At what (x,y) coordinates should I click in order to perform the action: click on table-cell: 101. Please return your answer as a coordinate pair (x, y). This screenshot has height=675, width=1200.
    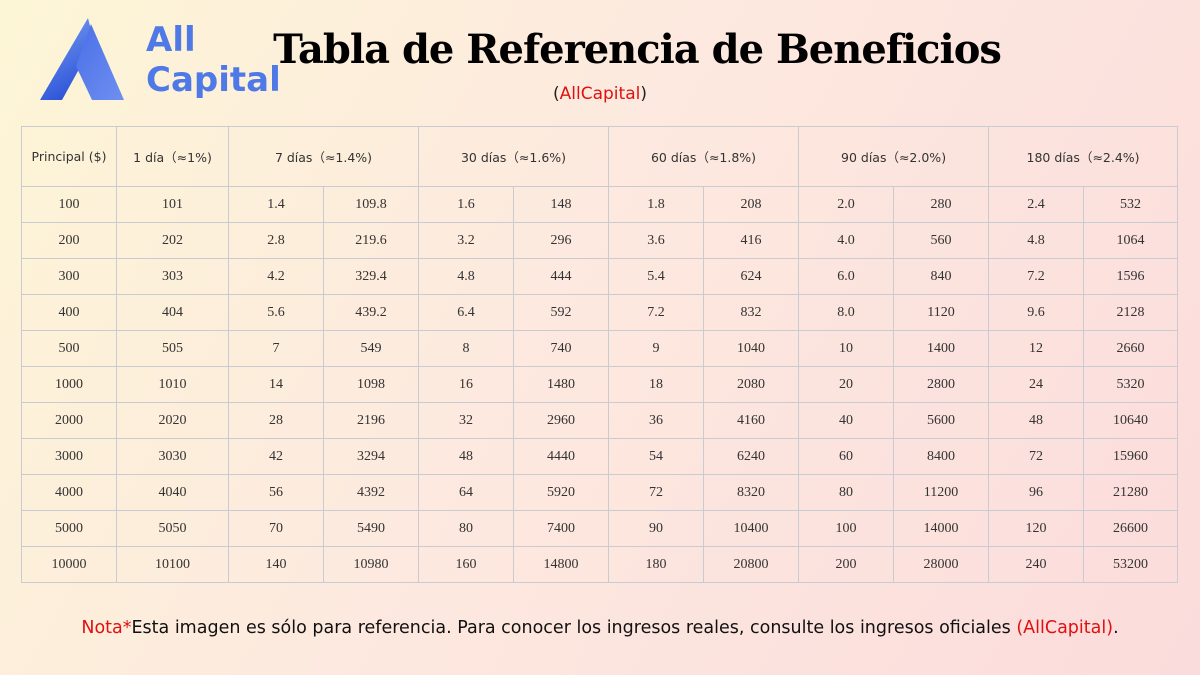
    Looking at the image, I should click on (172, 204).